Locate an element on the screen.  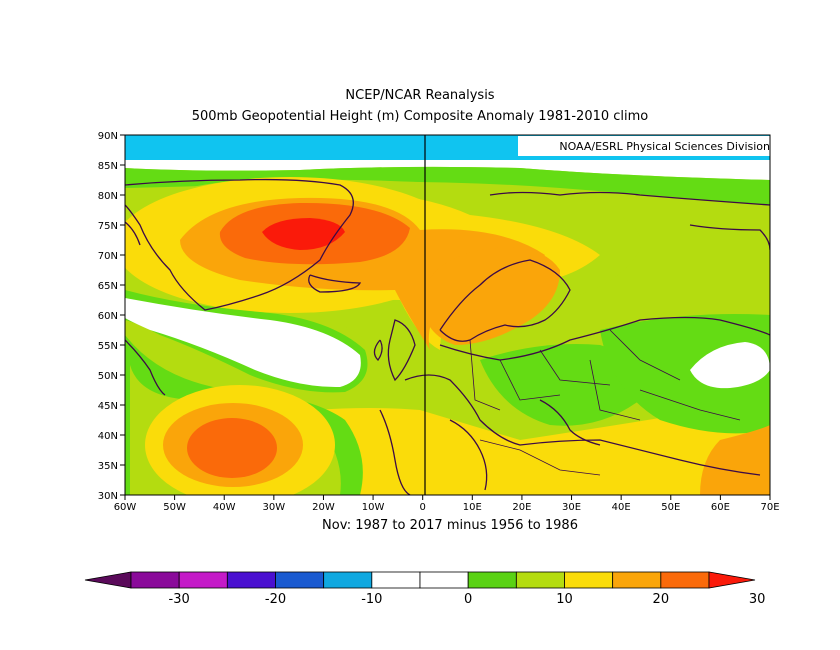
lon-label: 20E is located at coordinates (521, 507).